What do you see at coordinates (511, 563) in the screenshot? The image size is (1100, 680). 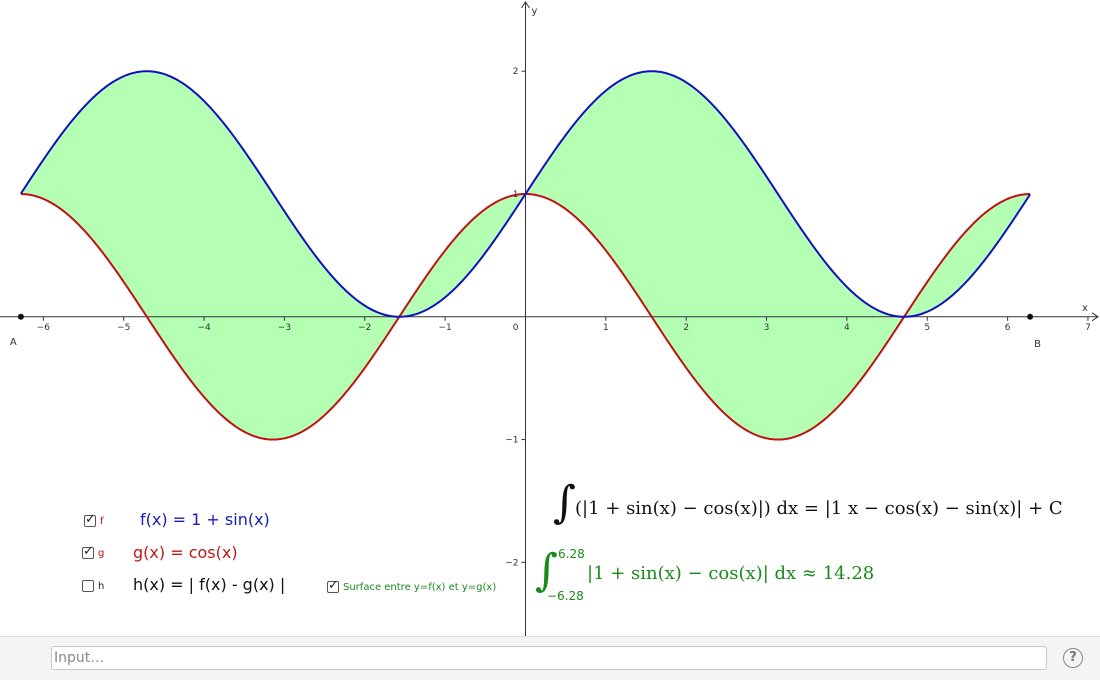 I see `y-tick-label: −2` at bounding box center [511, 563].